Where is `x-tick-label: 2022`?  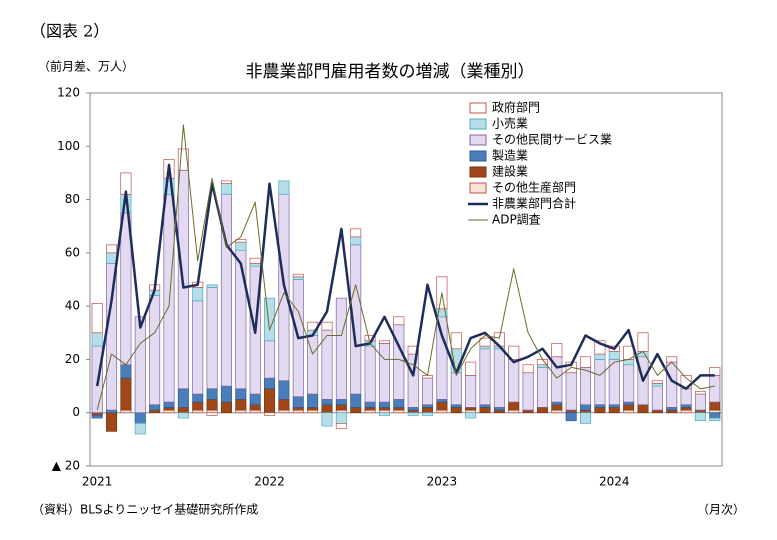 x-tick-label: 2022 is located at coordinates (269, 482).